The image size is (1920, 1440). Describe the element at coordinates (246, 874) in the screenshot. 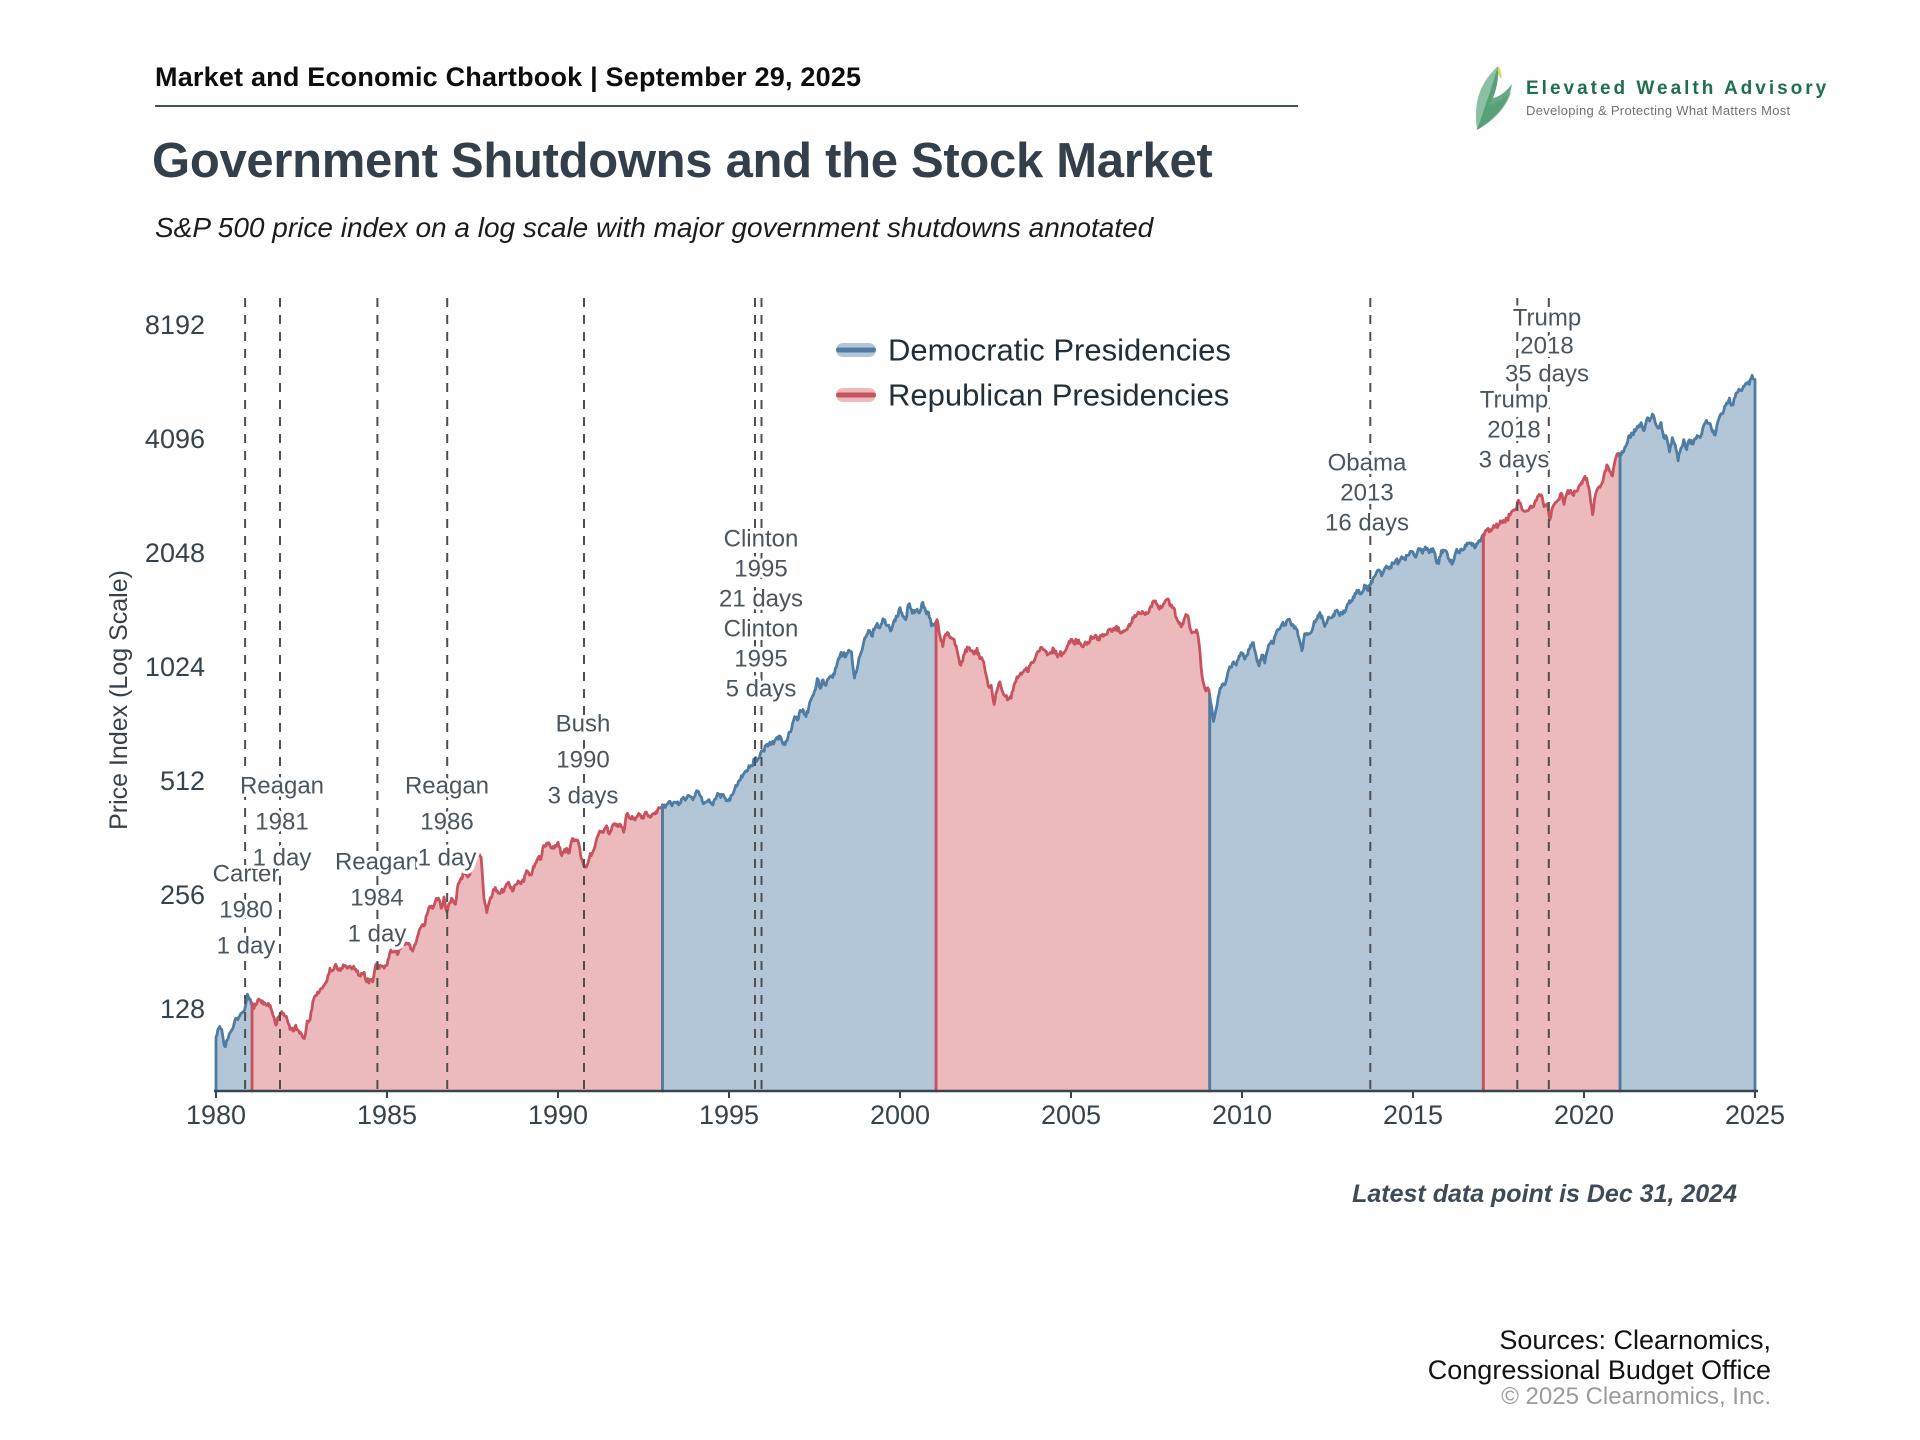

I see `shutdown-annotation-line: Carter` at that location.